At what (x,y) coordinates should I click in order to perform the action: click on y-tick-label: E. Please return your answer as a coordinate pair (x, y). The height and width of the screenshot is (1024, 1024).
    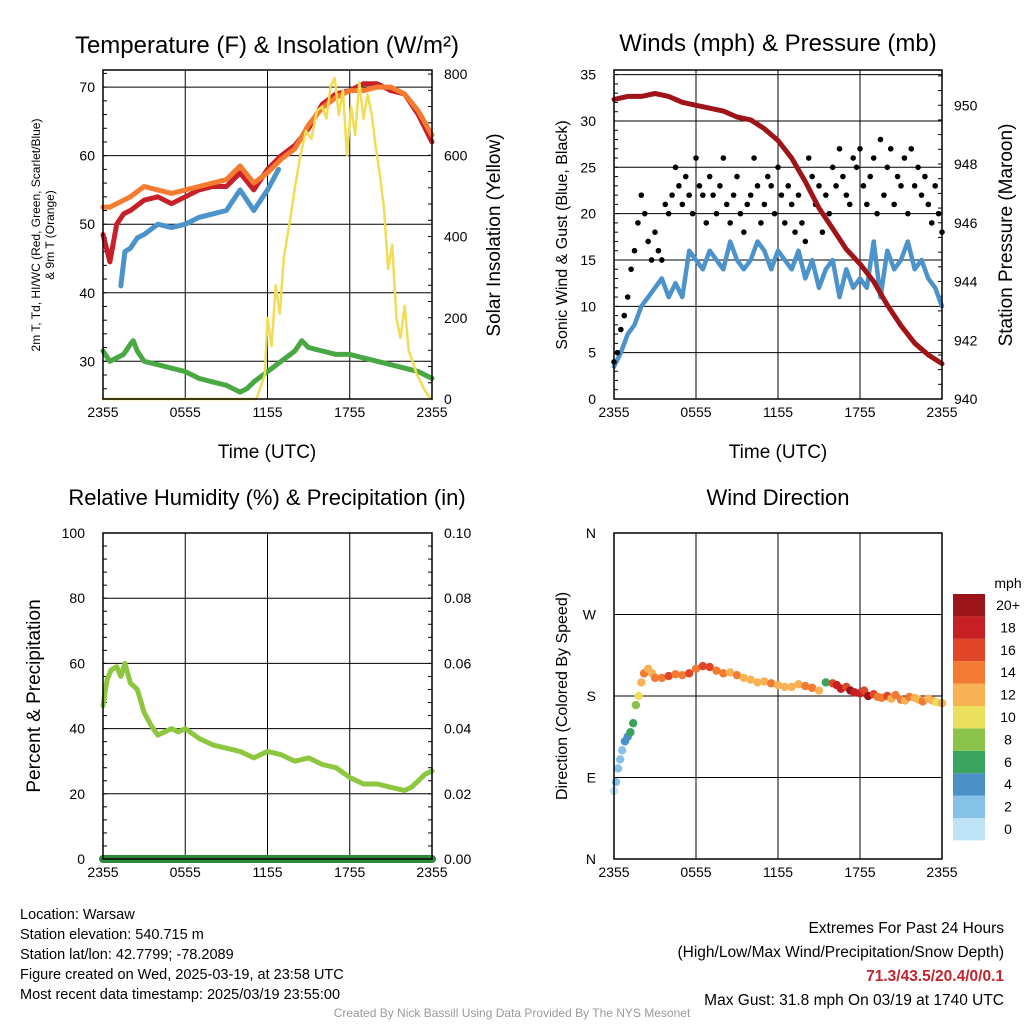
    Looking at the image, I should click on (591, 778).